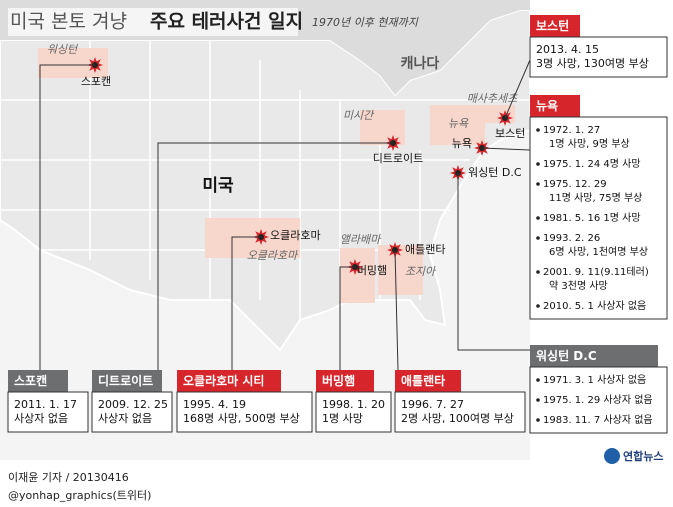 This screenshot has height=507, width=673. What do you see at coordinates (462, 143) in the screenshot?
I see `city-label: 뉴욕` at bounding box center [462, 143].